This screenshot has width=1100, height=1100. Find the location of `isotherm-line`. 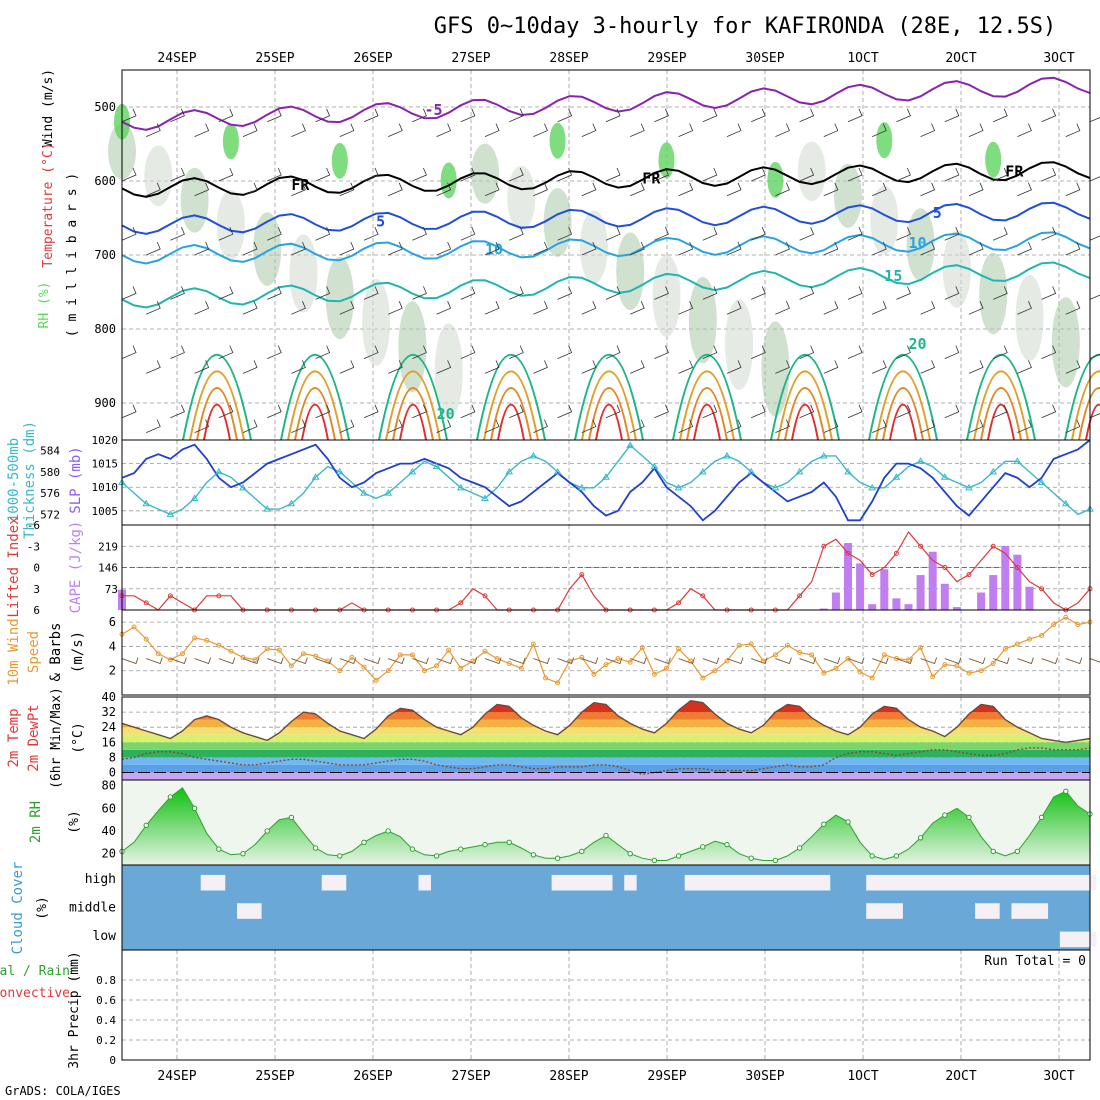

isotherm-line is located at coordinates (606, 179).